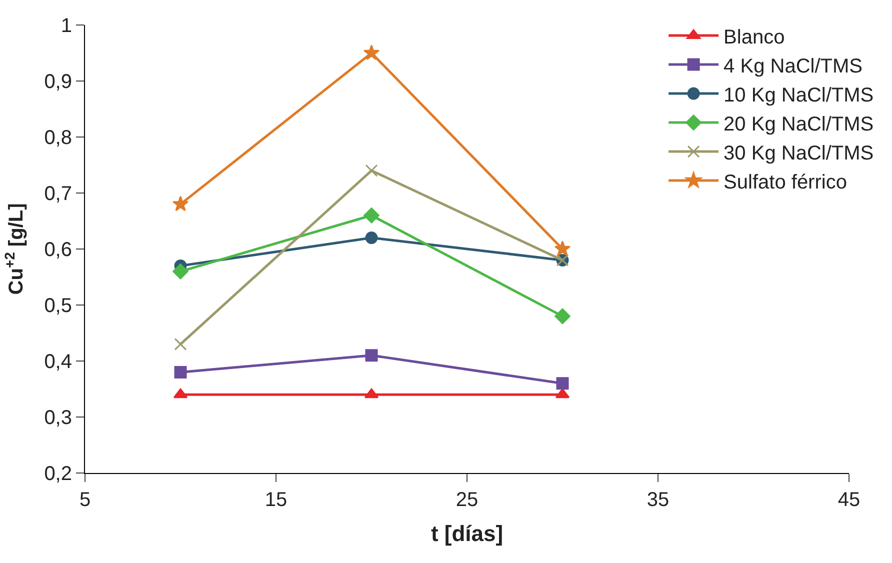 The width and height of the screenshot is (892, 563). What do you see at coordinates (58, 418) in the screenshot?
I see `y-tick-label: 0,3` at bounding box center [58, 418].